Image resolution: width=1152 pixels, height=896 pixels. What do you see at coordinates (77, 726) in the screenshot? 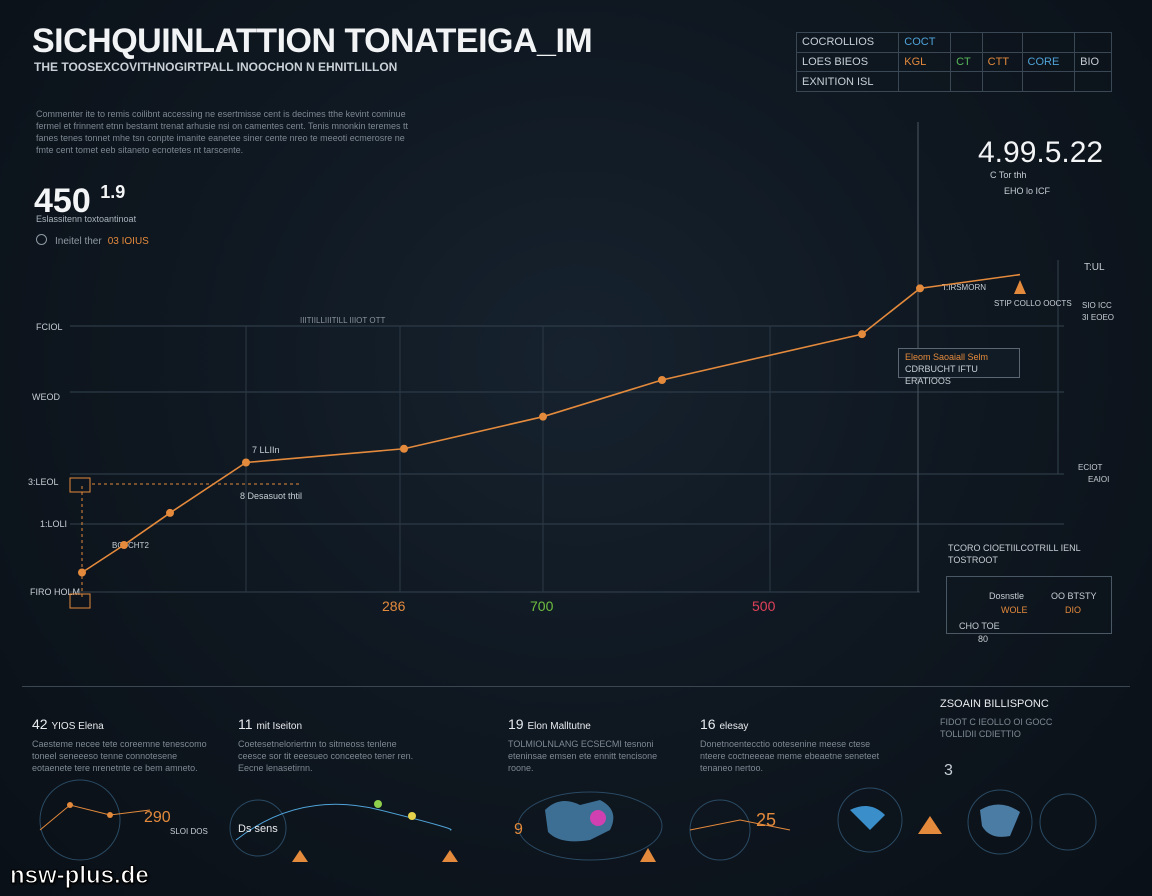
I see `bottom-section-label: YIOS Elena` at bounding box center [77, 726].